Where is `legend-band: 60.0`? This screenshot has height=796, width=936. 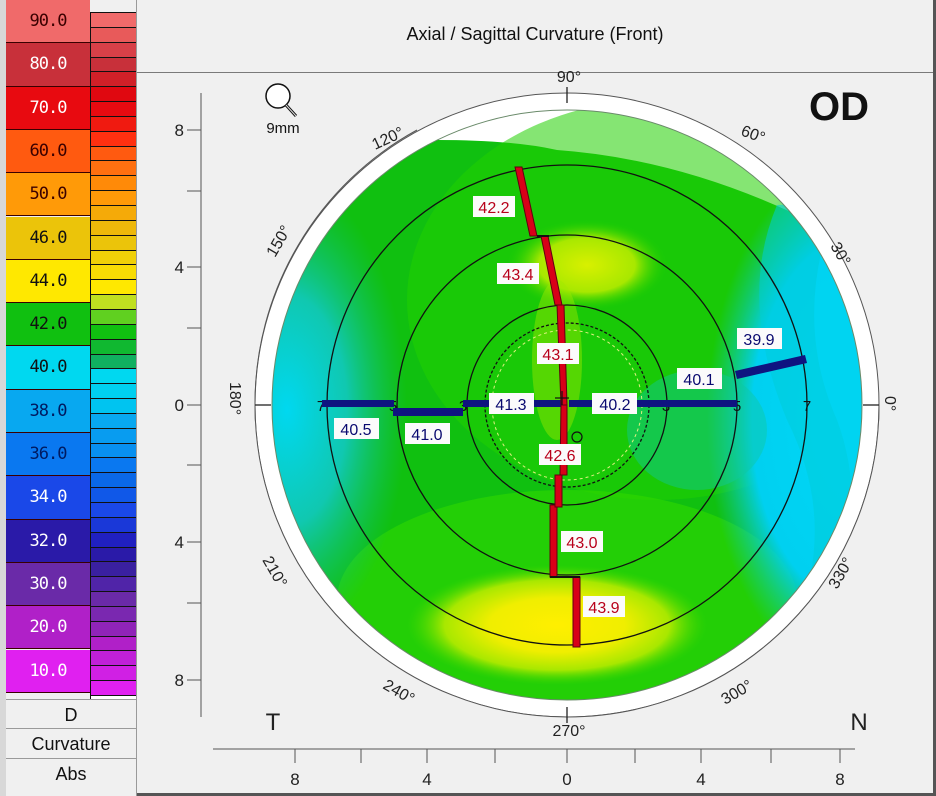
legend-band: 60.0 is located at coordinates (48, 151).